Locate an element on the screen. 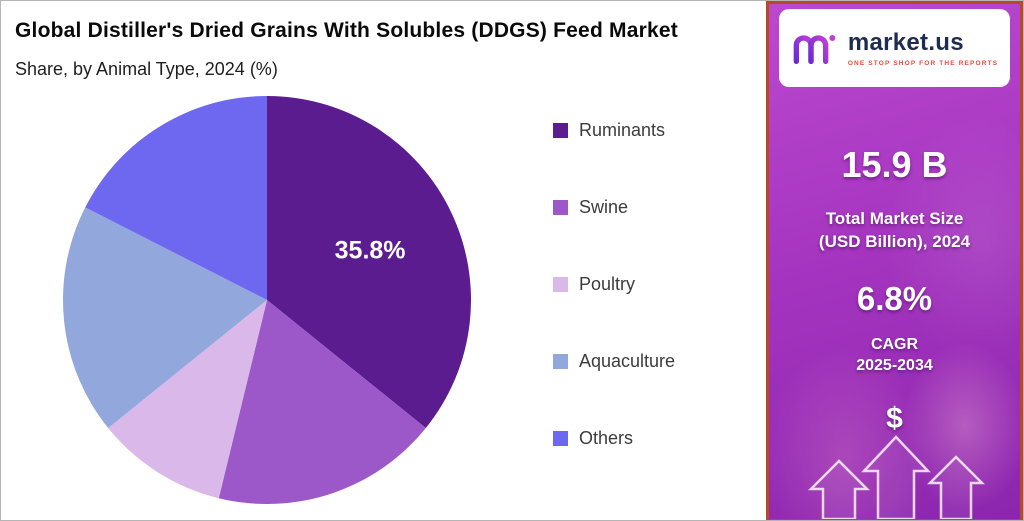 The height and width of the screenshot is (521, 1024). growth-arrow-middle-icon is located at coordinates (896, 477).